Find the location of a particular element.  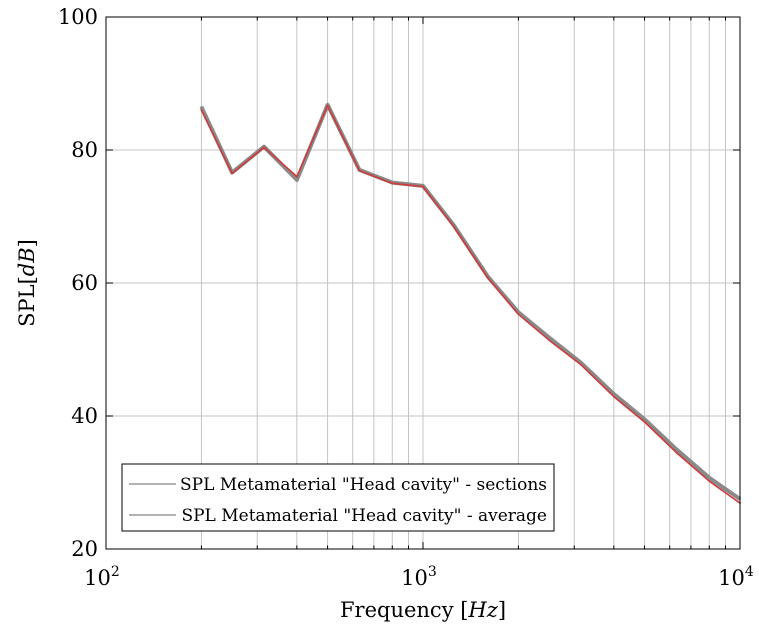

x-tick-label: 10³ is located at coordinates (419, 577).